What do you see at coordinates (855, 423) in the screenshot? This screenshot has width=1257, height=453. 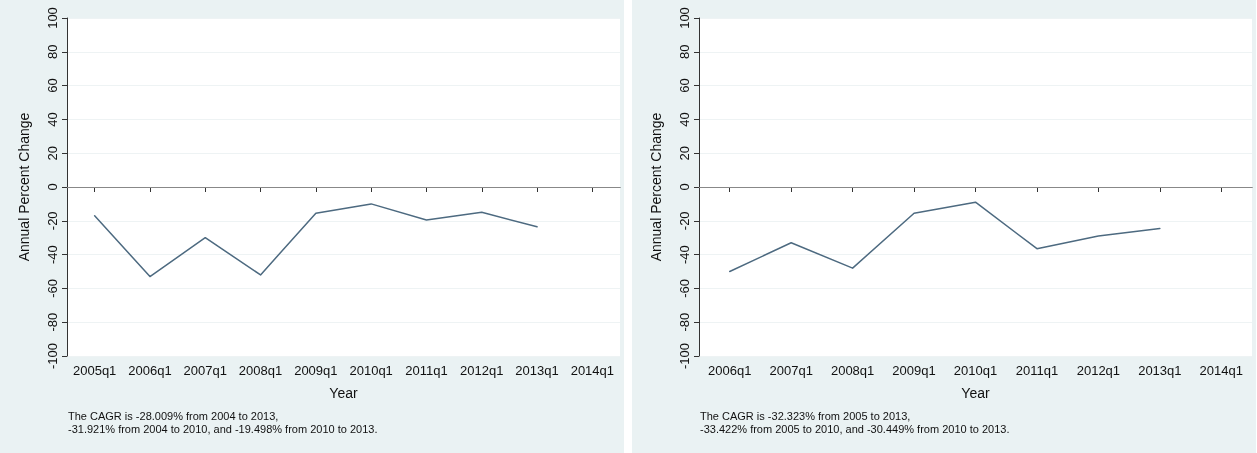 I see `text: The CAGR is -32.323% from 2005 to 2013, -33.422% from 2005 to 2010, and -30.449% from 2010 to 2013.` at bounding box center [855, 423].